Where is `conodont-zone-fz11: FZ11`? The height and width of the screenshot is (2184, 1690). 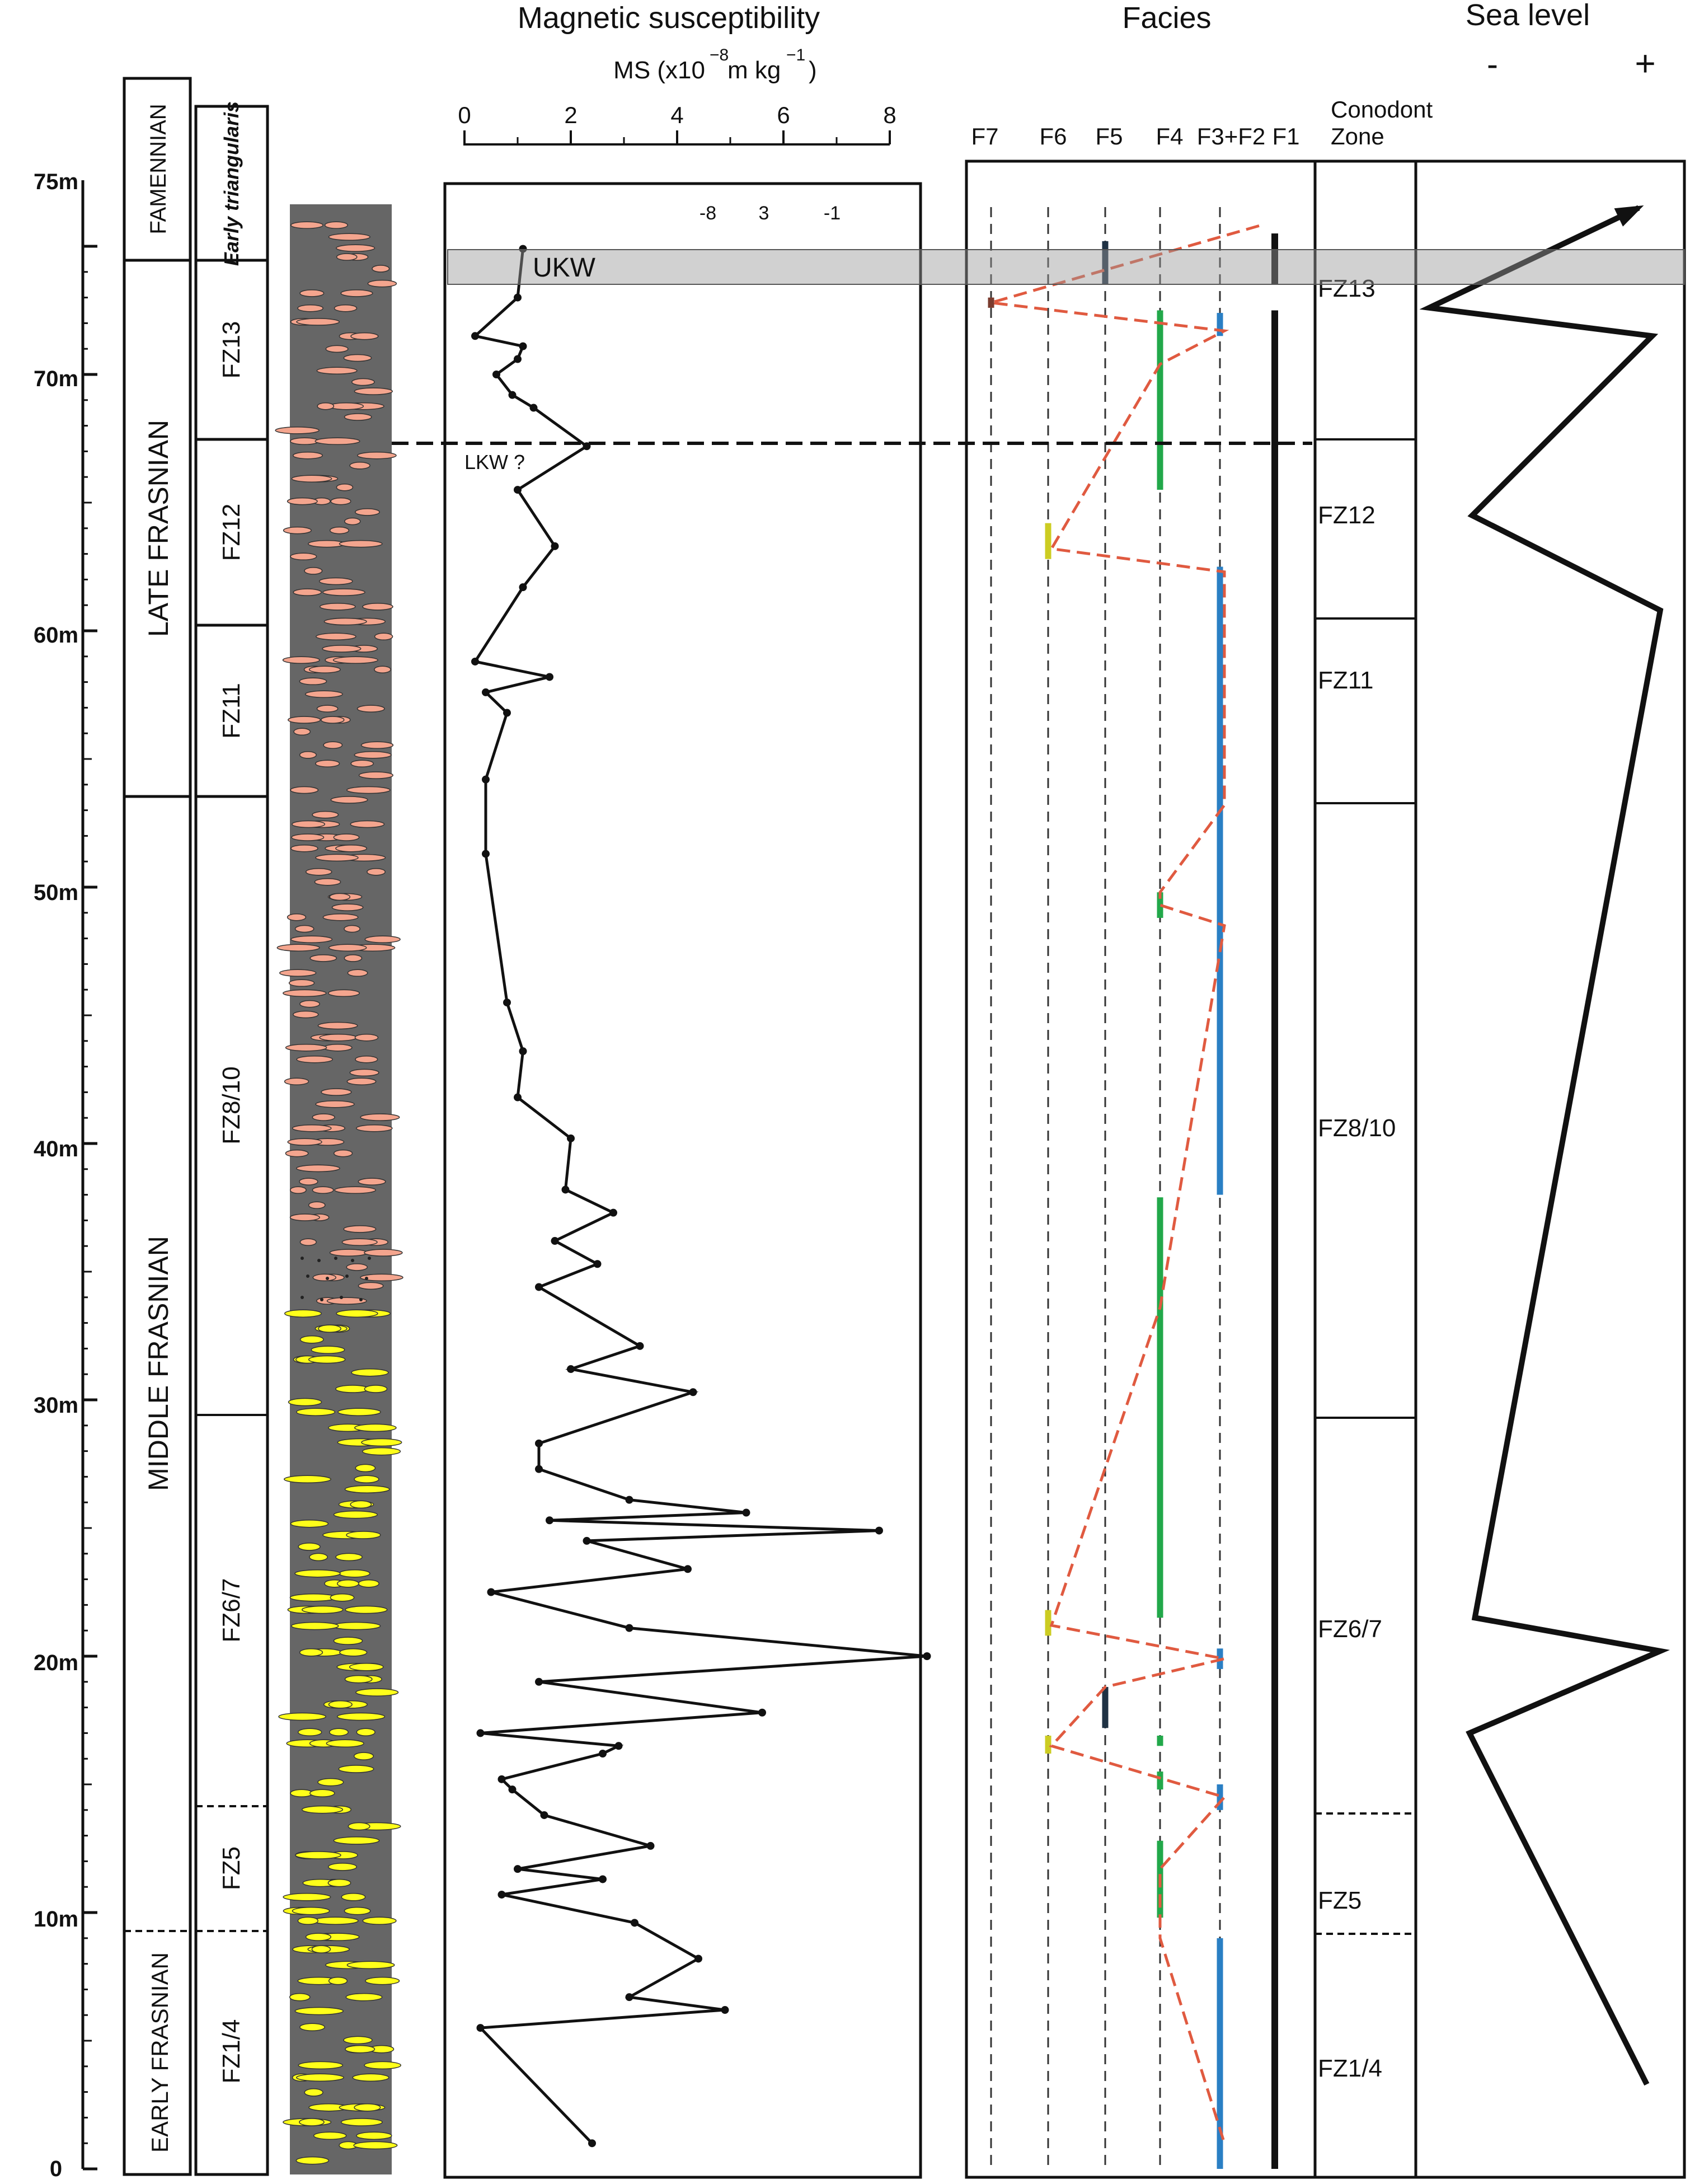
conodont-zone-fz11: FZ11 is located at coordinates (1345, 681).